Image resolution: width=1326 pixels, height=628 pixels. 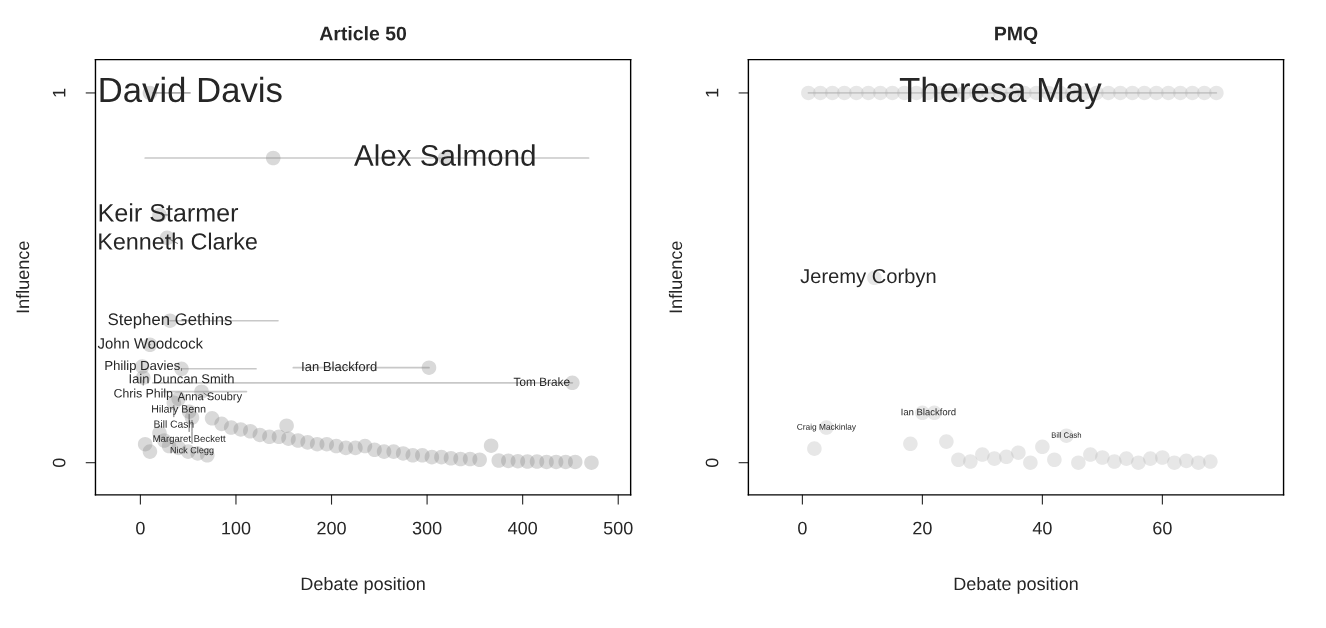 I want to click on annotation: Nick Clegg, so click(x=192, y=451).